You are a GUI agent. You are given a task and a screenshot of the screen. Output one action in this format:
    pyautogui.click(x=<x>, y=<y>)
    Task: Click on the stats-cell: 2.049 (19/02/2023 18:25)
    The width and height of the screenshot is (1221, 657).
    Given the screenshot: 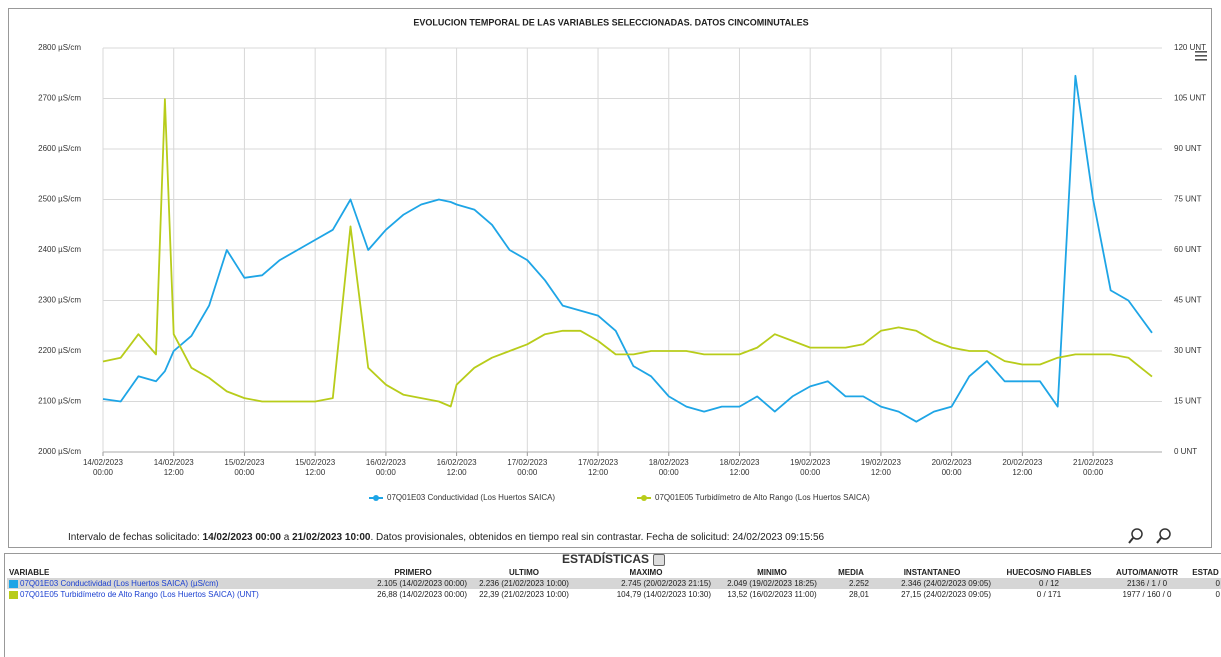 What is the action you would take?
    pyautogui.click(x=772, y=583)
    